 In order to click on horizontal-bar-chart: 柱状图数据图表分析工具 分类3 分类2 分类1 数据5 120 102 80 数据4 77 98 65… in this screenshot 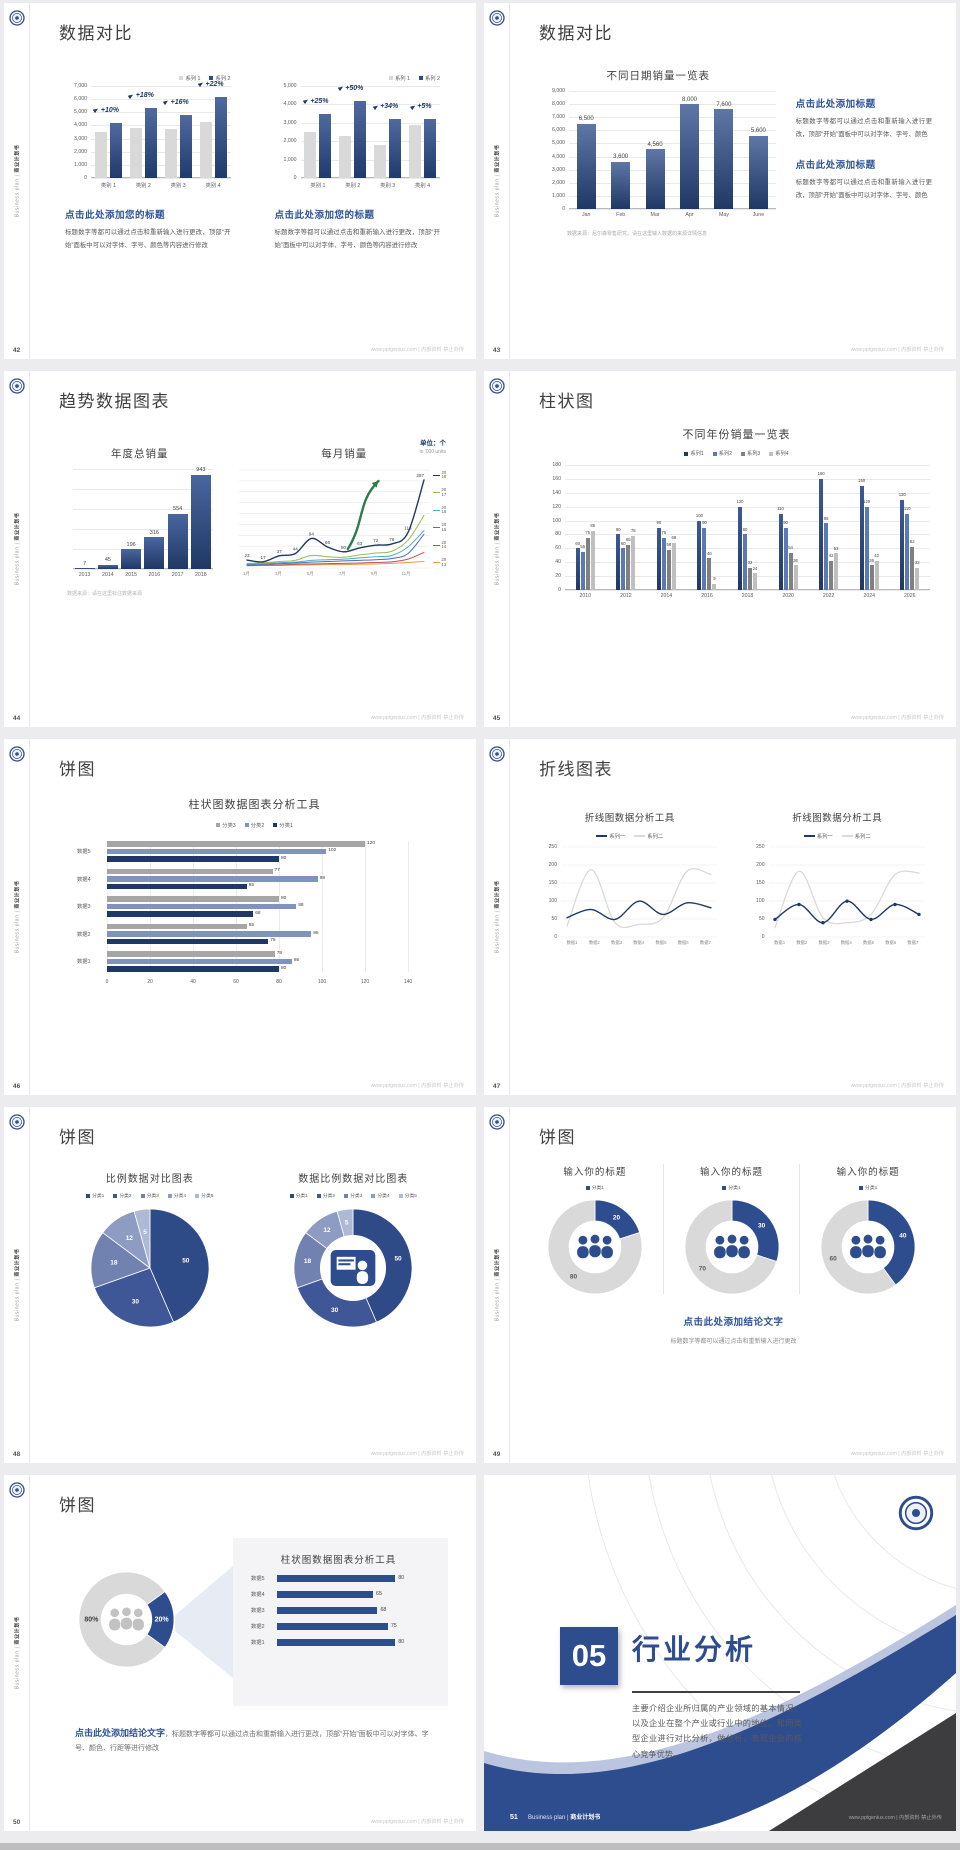, I will do `click(254, 891)`.